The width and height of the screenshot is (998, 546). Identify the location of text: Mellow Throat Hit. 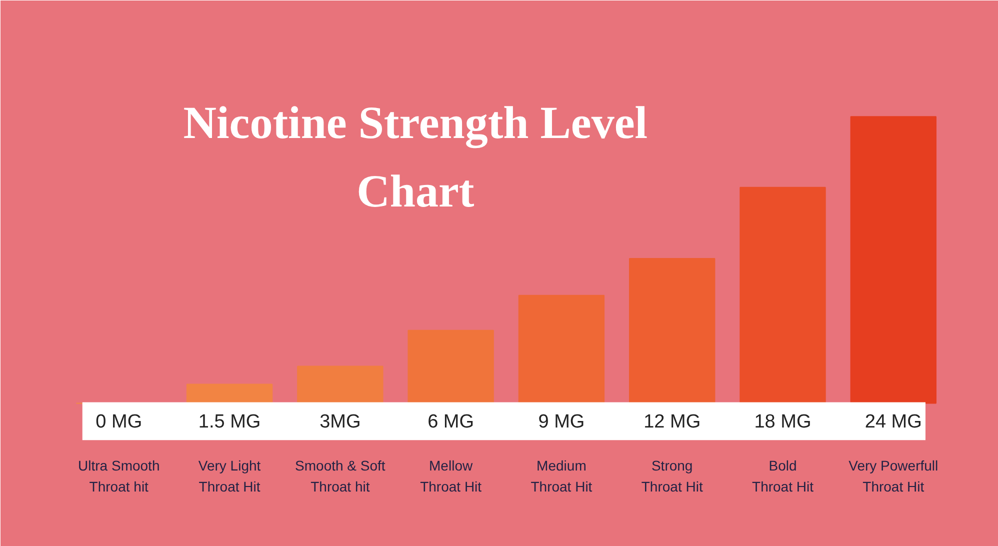
(451, 476).